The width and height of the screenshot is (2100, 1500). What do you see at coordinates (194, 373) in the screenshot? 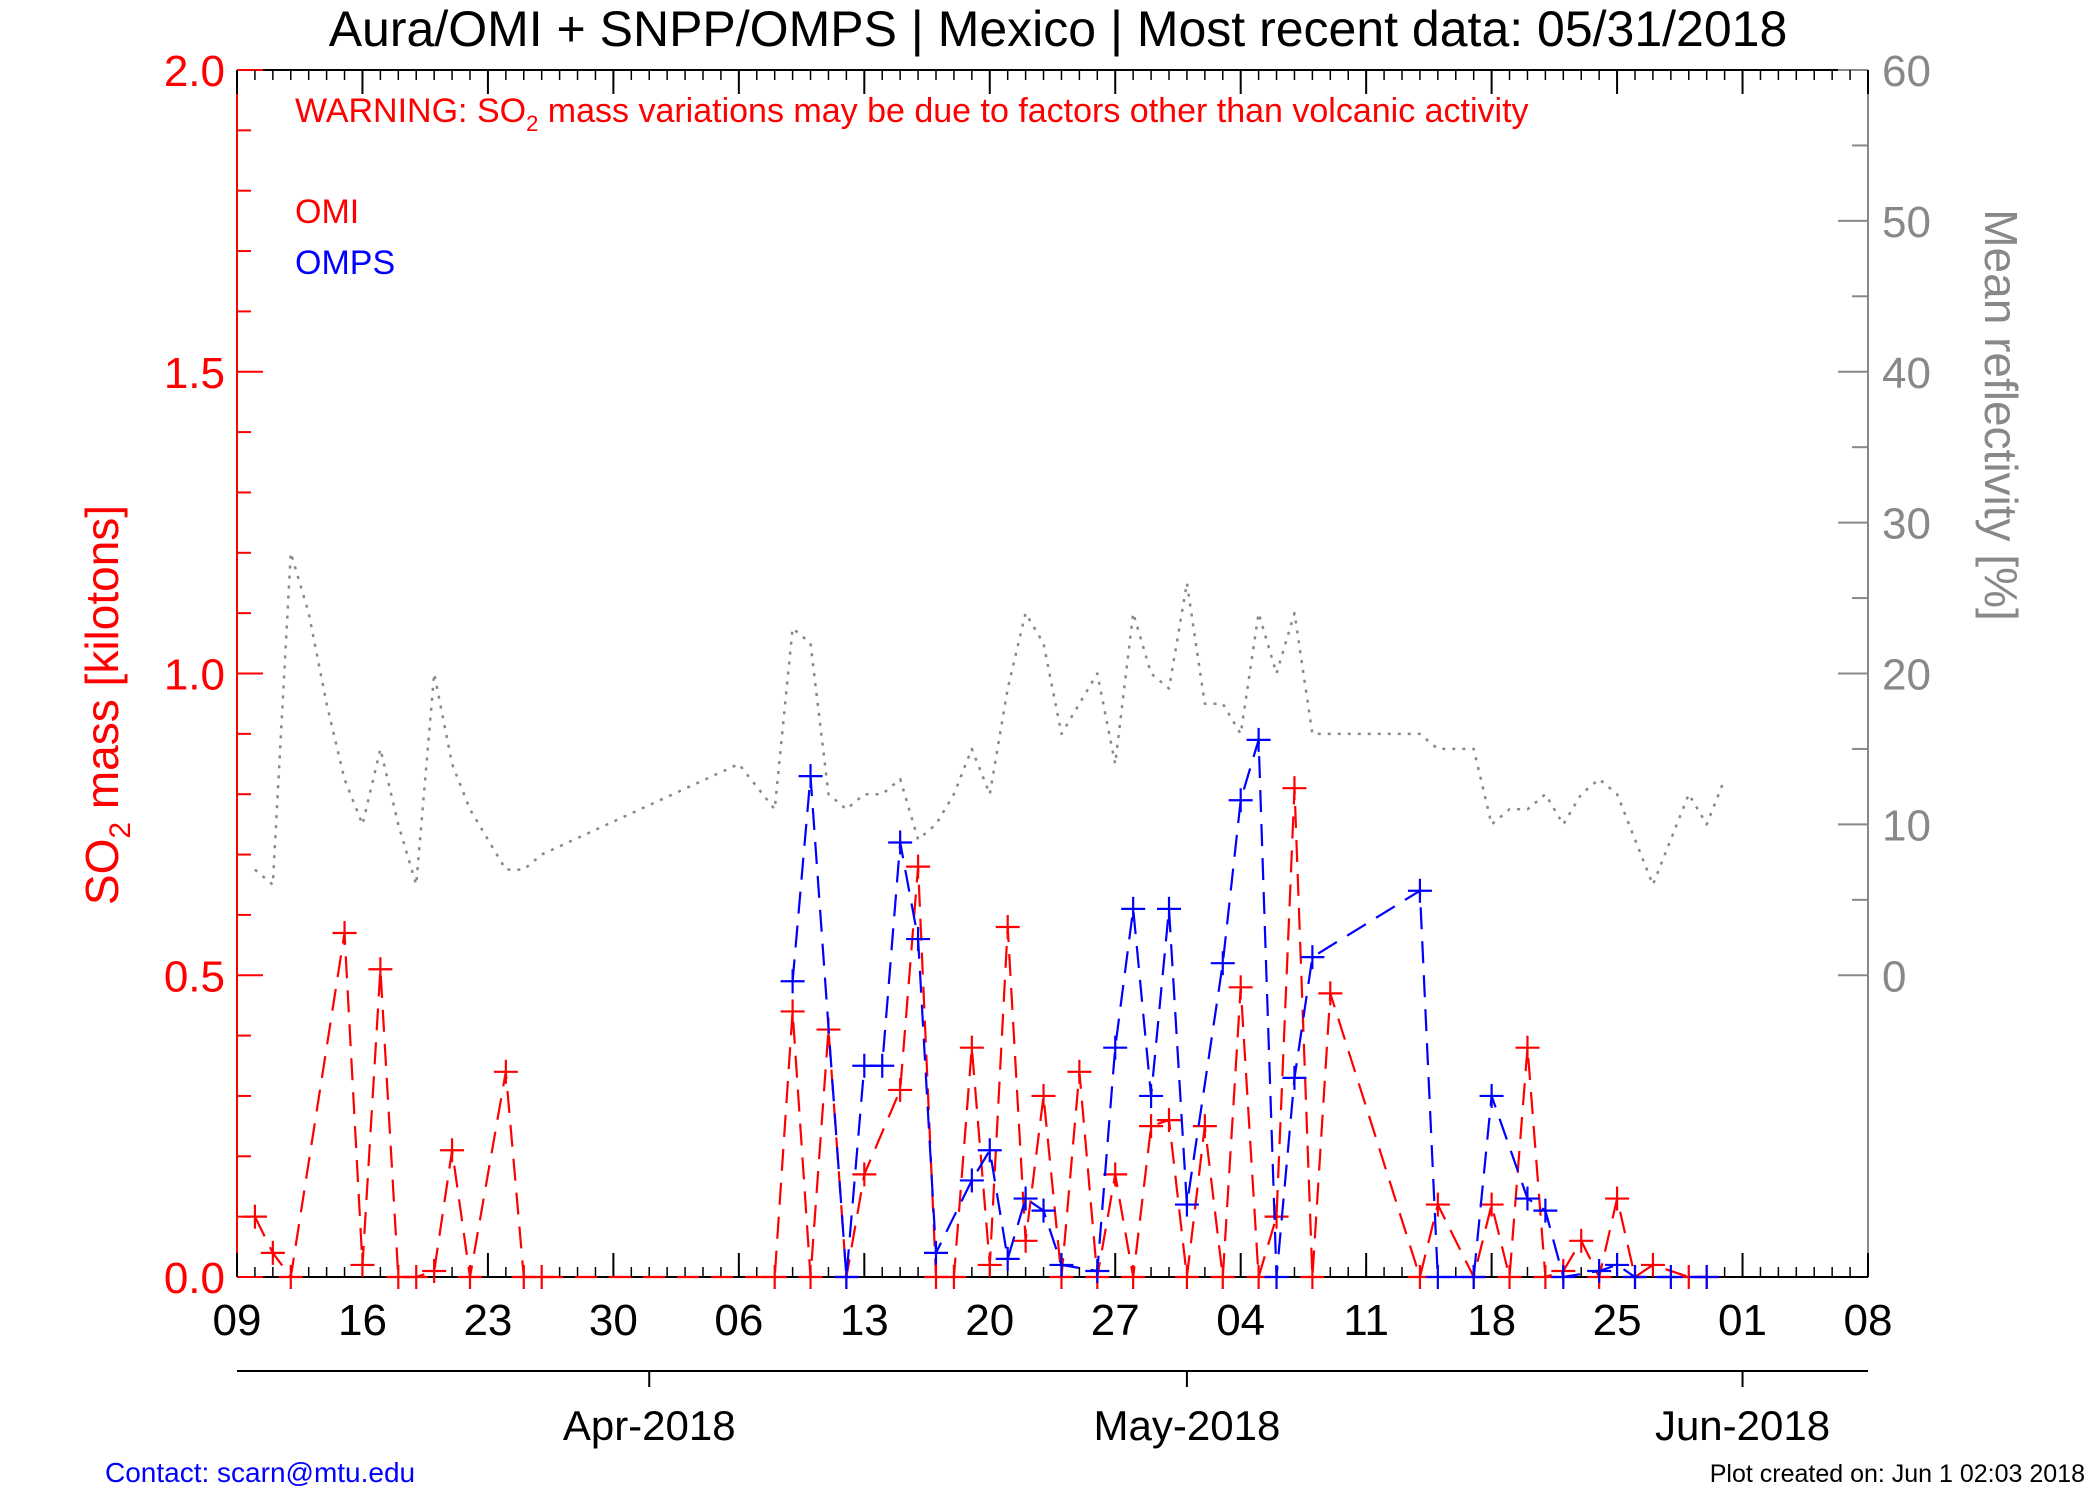
I see `y-left-tick-label: 1.5` at bounding box center [194, 373].